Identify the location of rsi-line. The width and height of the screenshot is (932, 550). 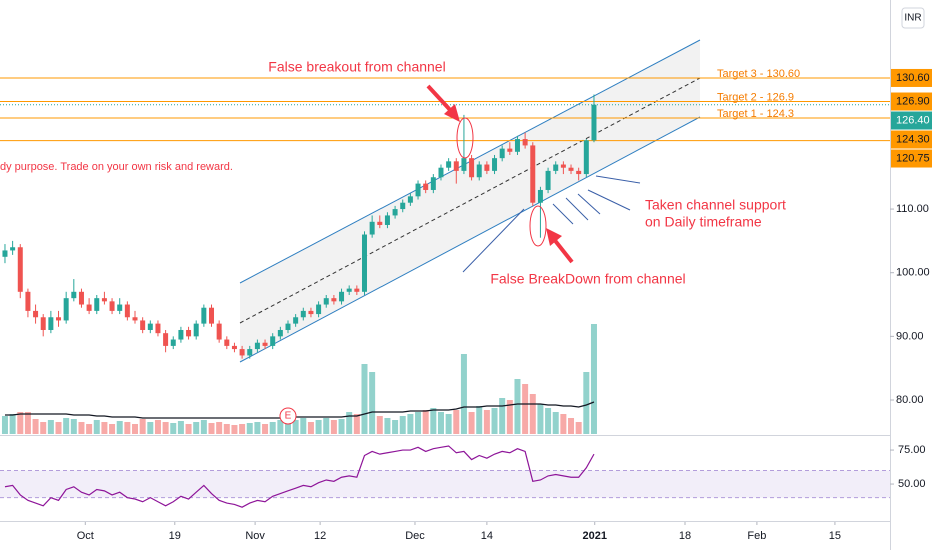
(299, 476).